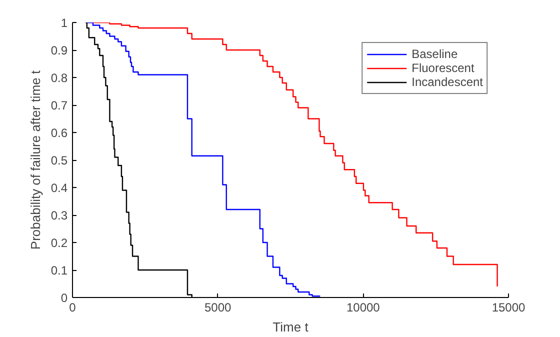 This screenshot has width=560, height=337. I want to click on y-tick-label: 0.7, so click(59, 105).